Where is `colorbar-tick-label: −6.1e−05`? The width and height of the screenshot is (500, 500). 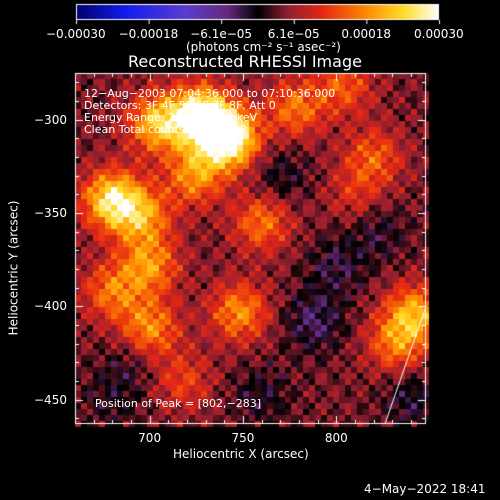 colorbar-tick-label: −6.1e−05 is located at coordinates (221, 34).